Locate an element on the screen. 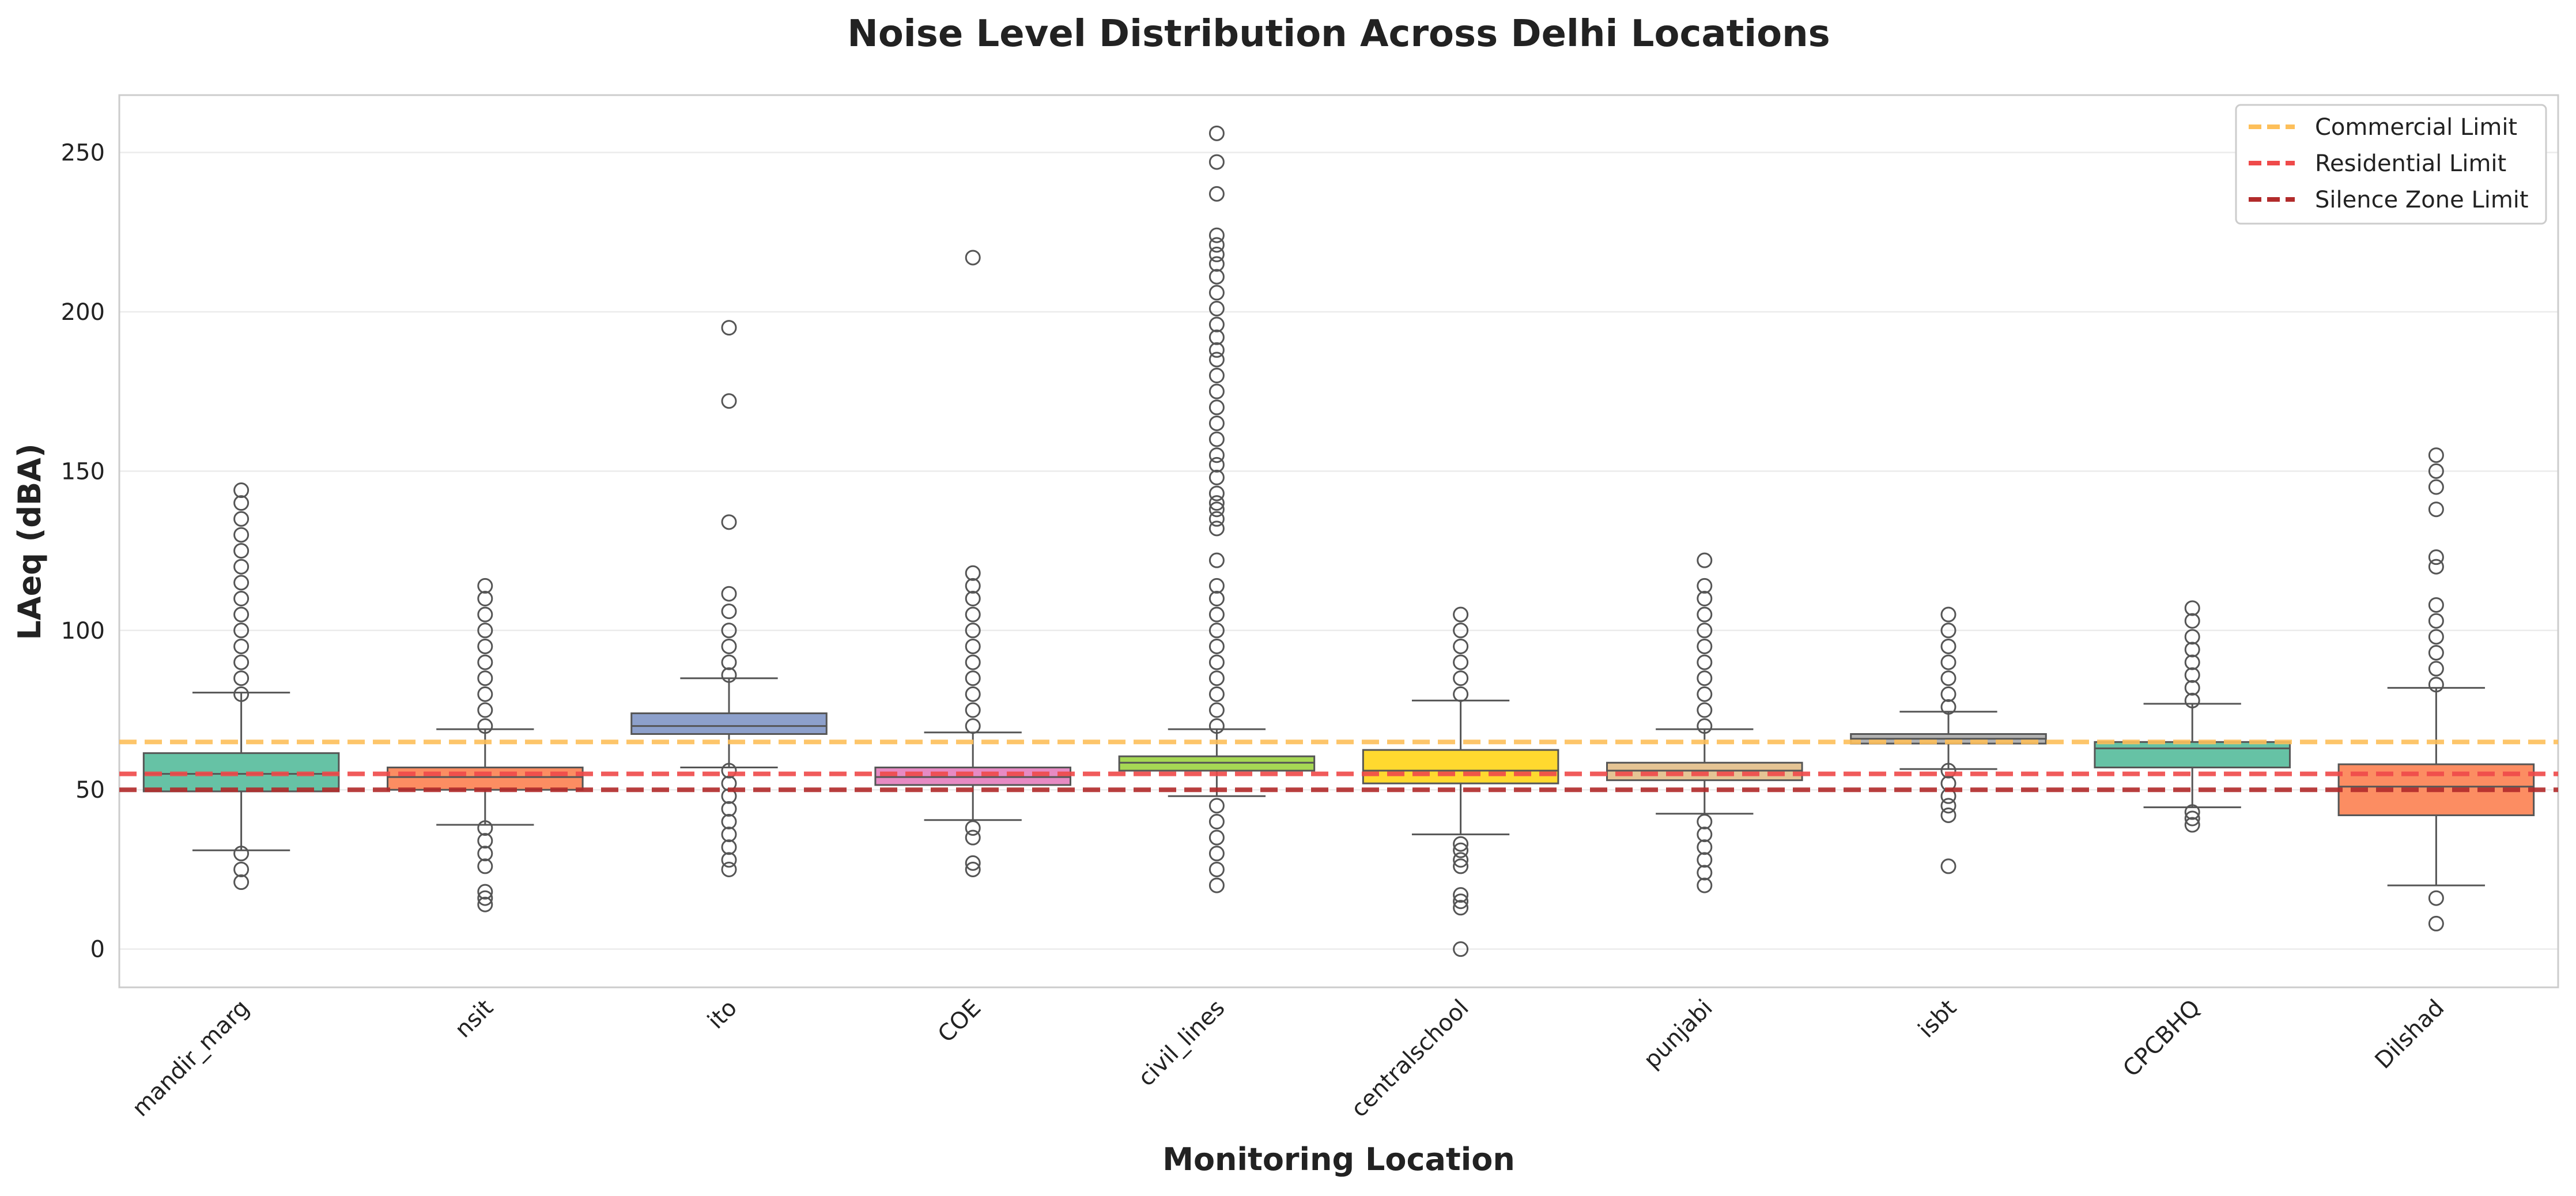 The width and height of the screenshot is (2576, 1196). legend-frame is located at coordinates (2391, 164).